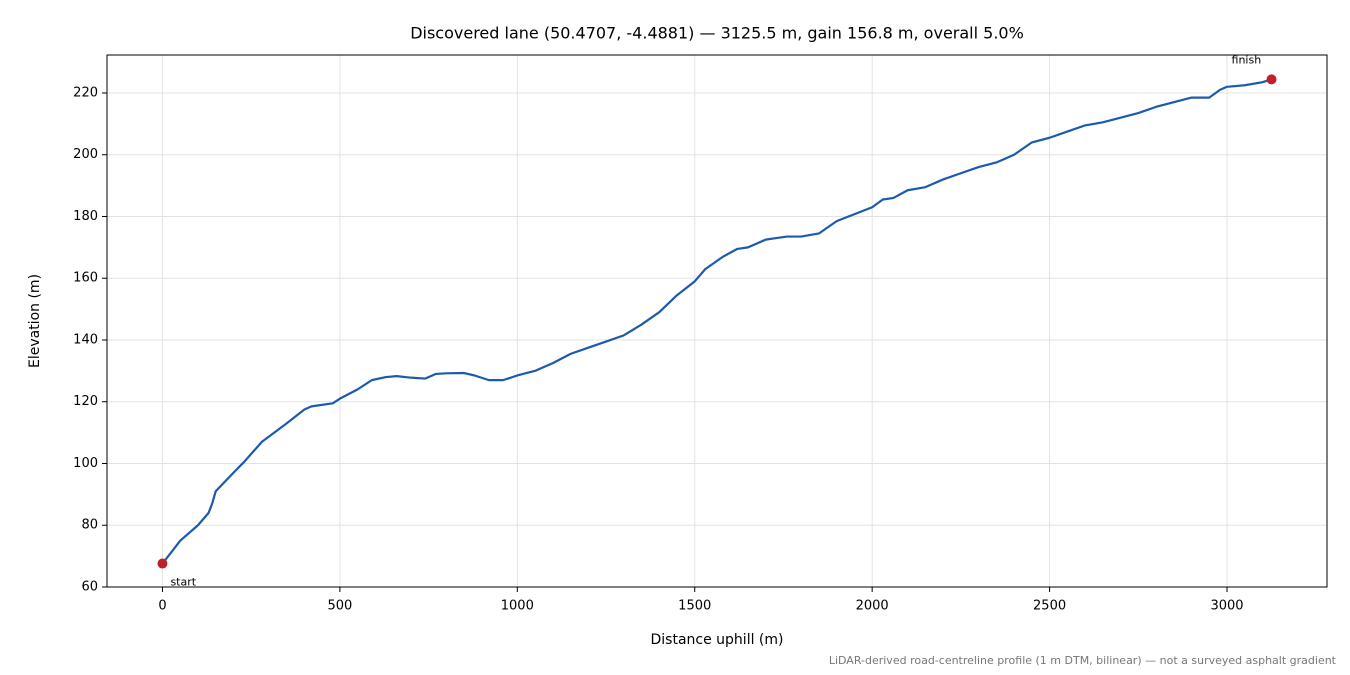 Image resolution: width=1350 pixels, height=675 pixels. I want to click on y-tick-label: 220, so click(85, 92).